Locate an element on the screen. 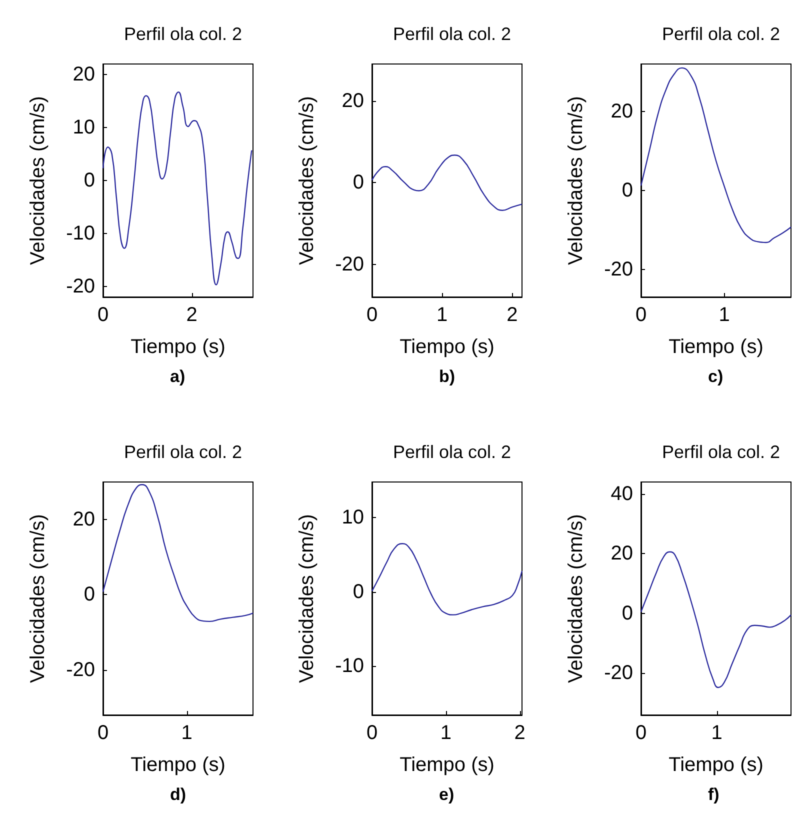  y-tick-label: 40 is located at coordinates (621, 493).